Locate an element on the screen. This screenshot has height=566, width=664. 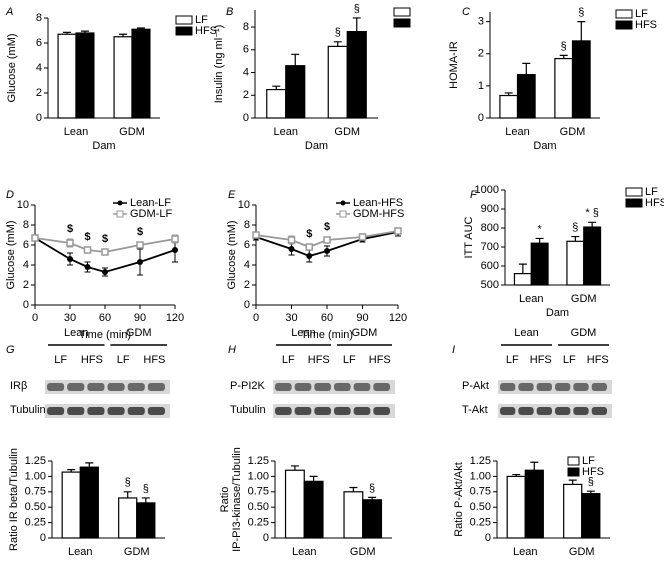
legend-marker is located at coordinates (120, 203).